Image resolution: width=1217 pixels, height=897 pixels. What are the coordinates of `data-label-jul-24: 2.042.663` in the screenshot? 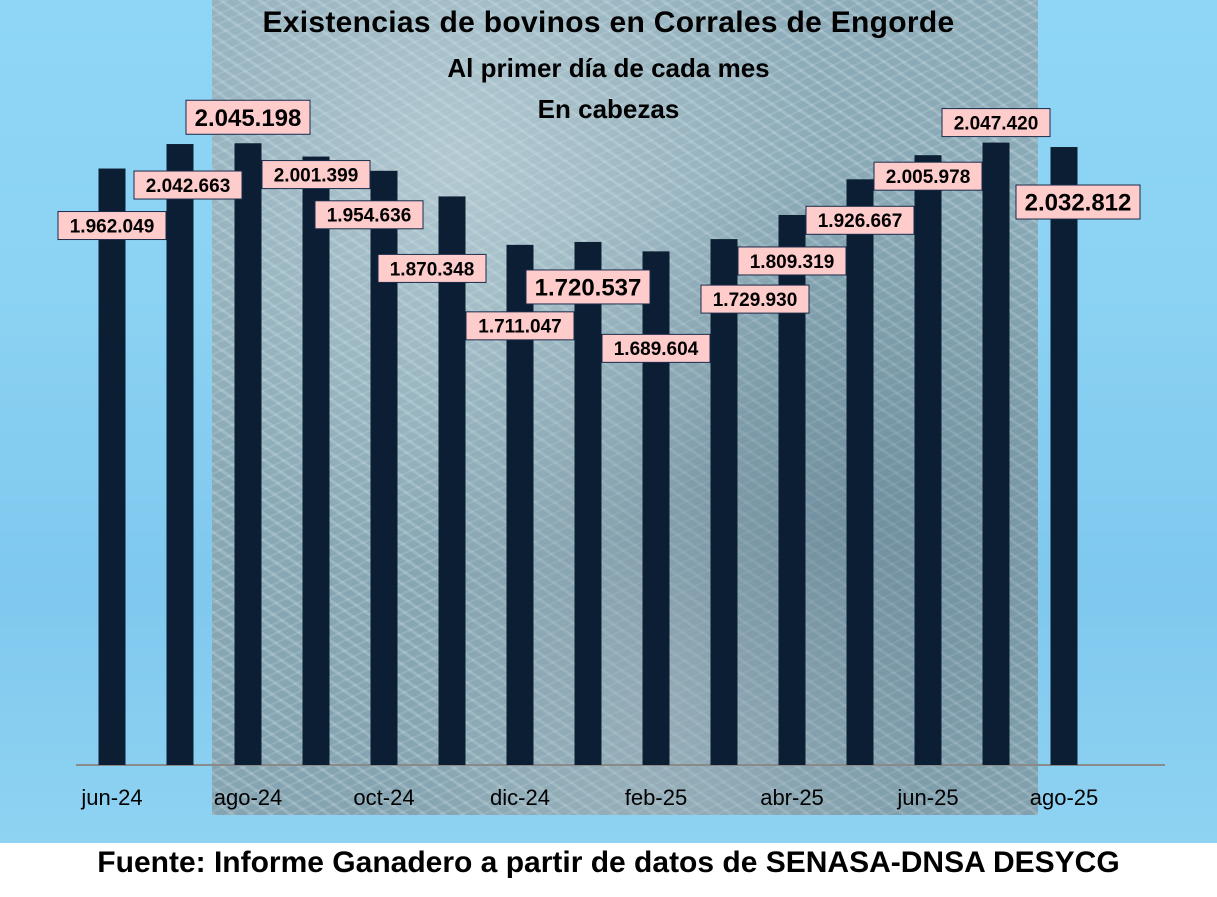 It's located at (188, 185).